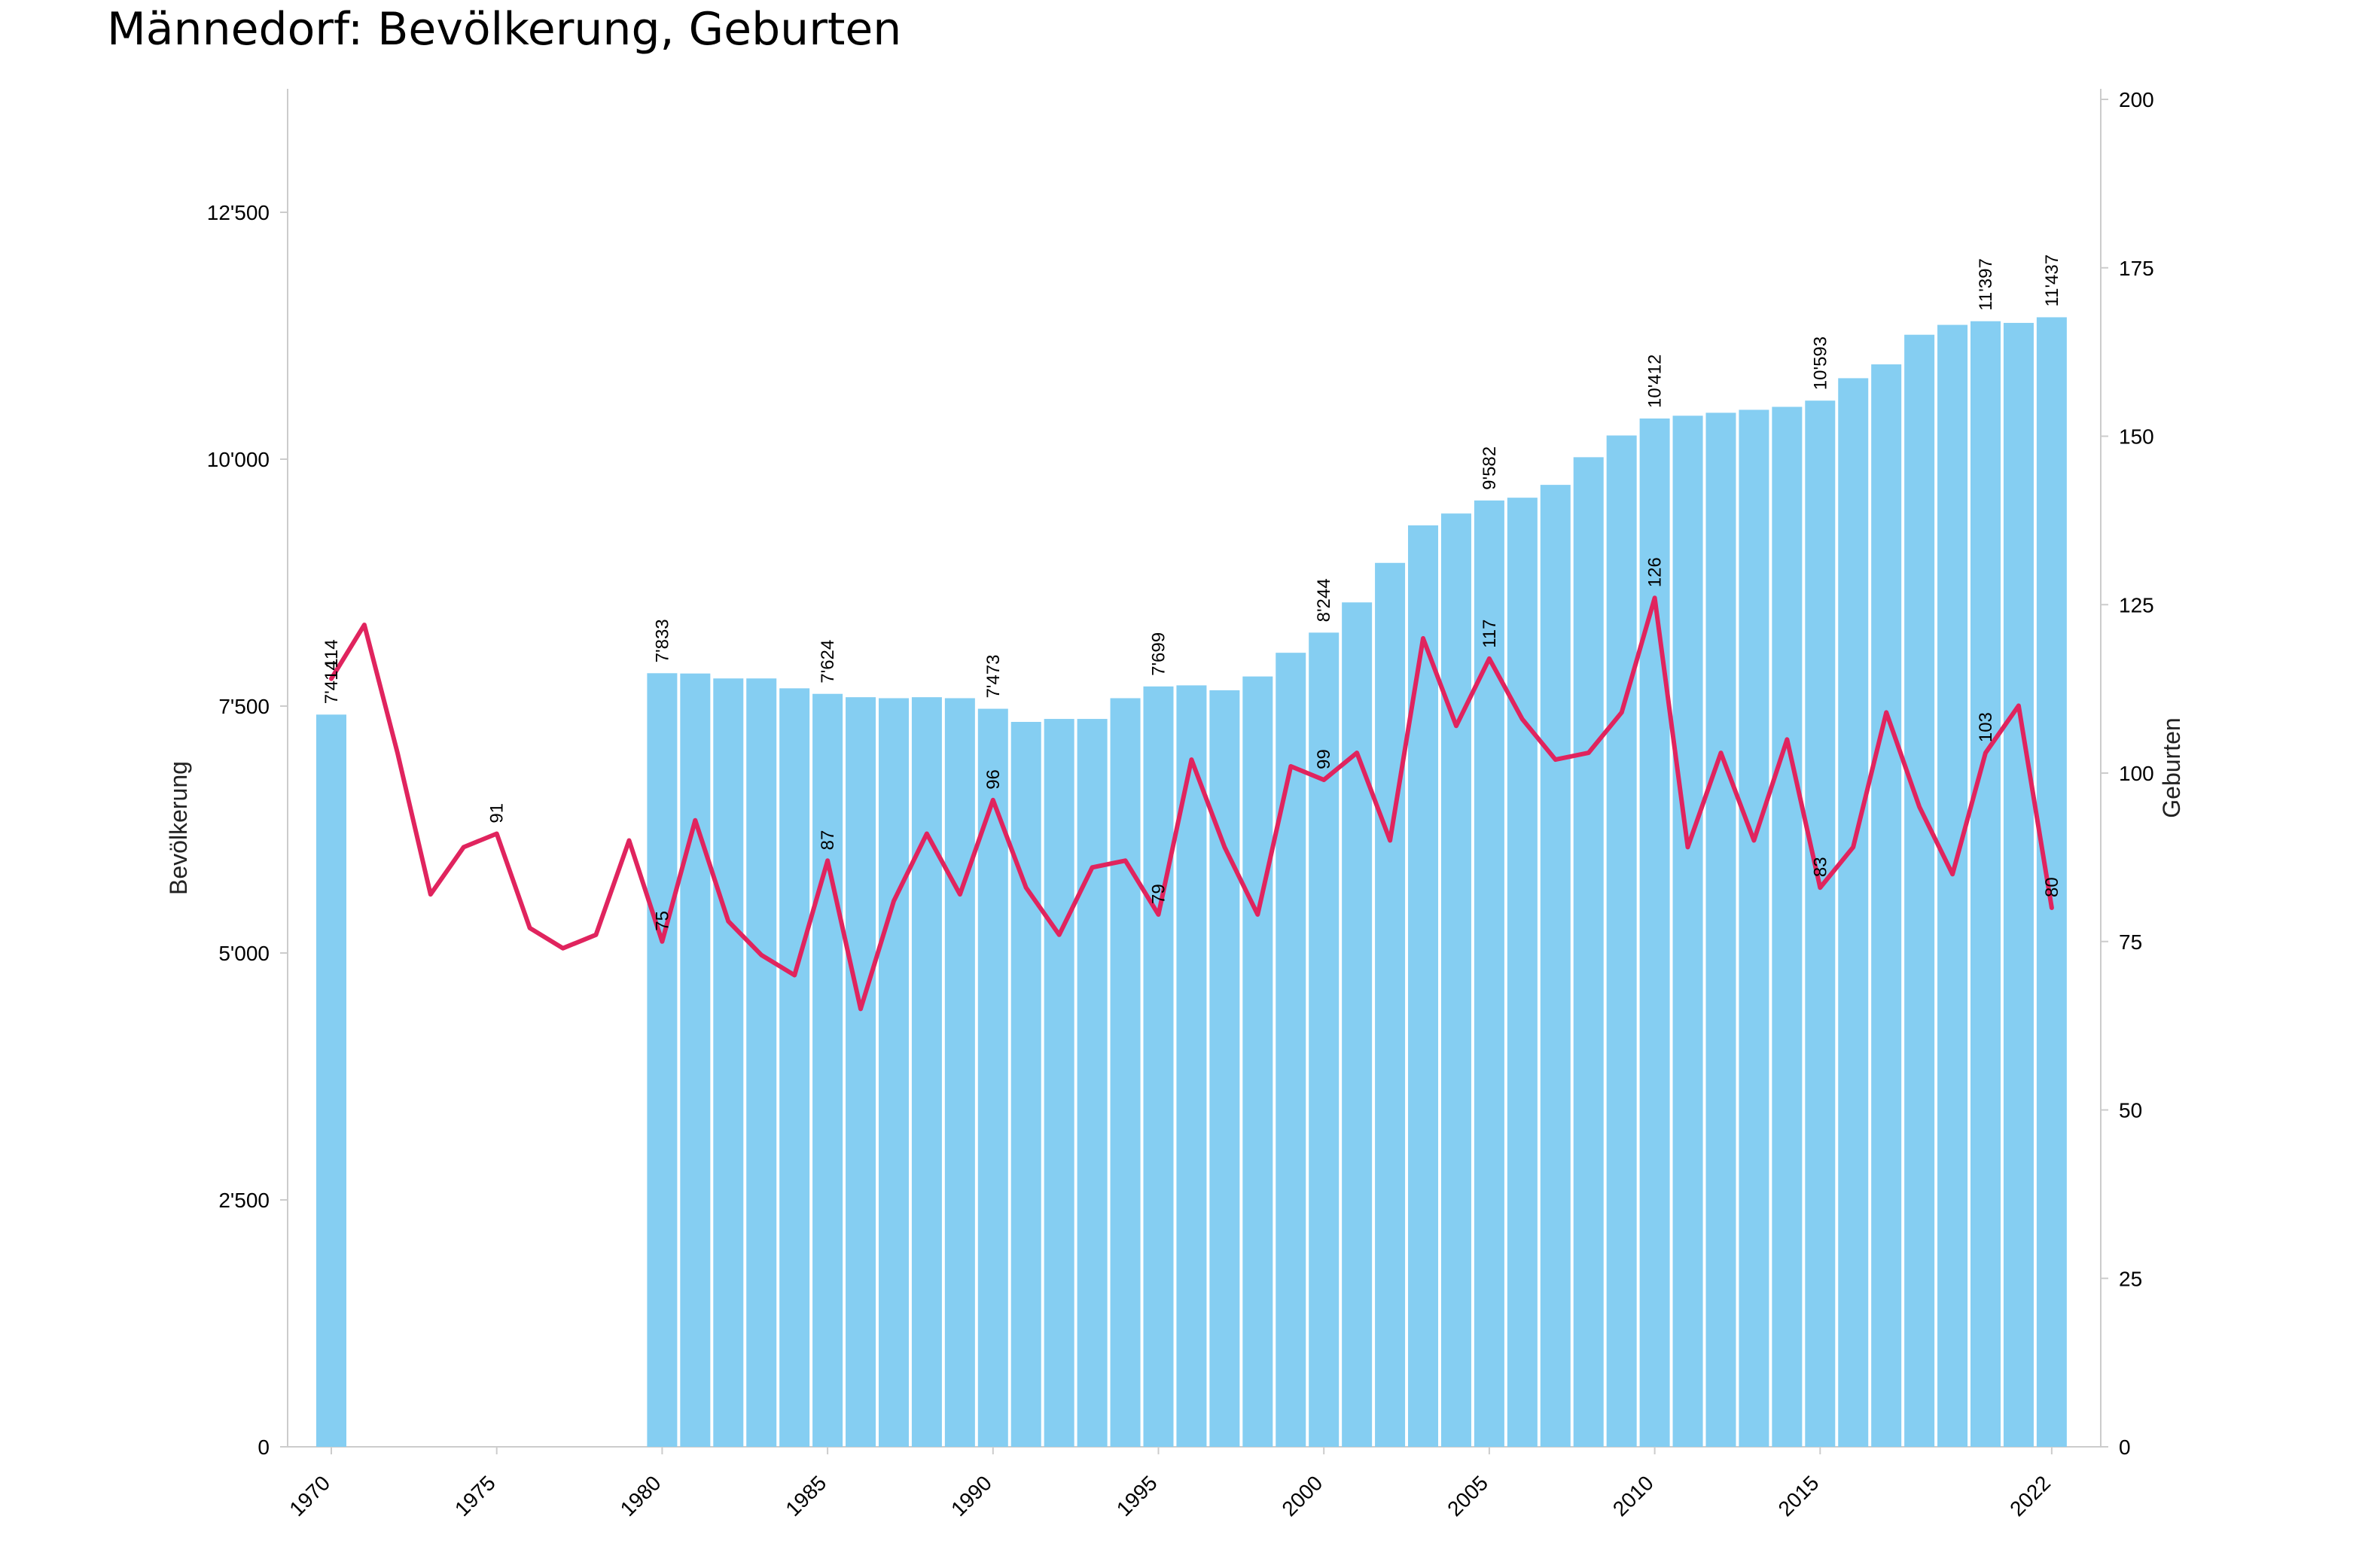  Describe the element at coordinates (1324, 600) in the screenshot. I see `bar-value-label: 8'244` at that location.